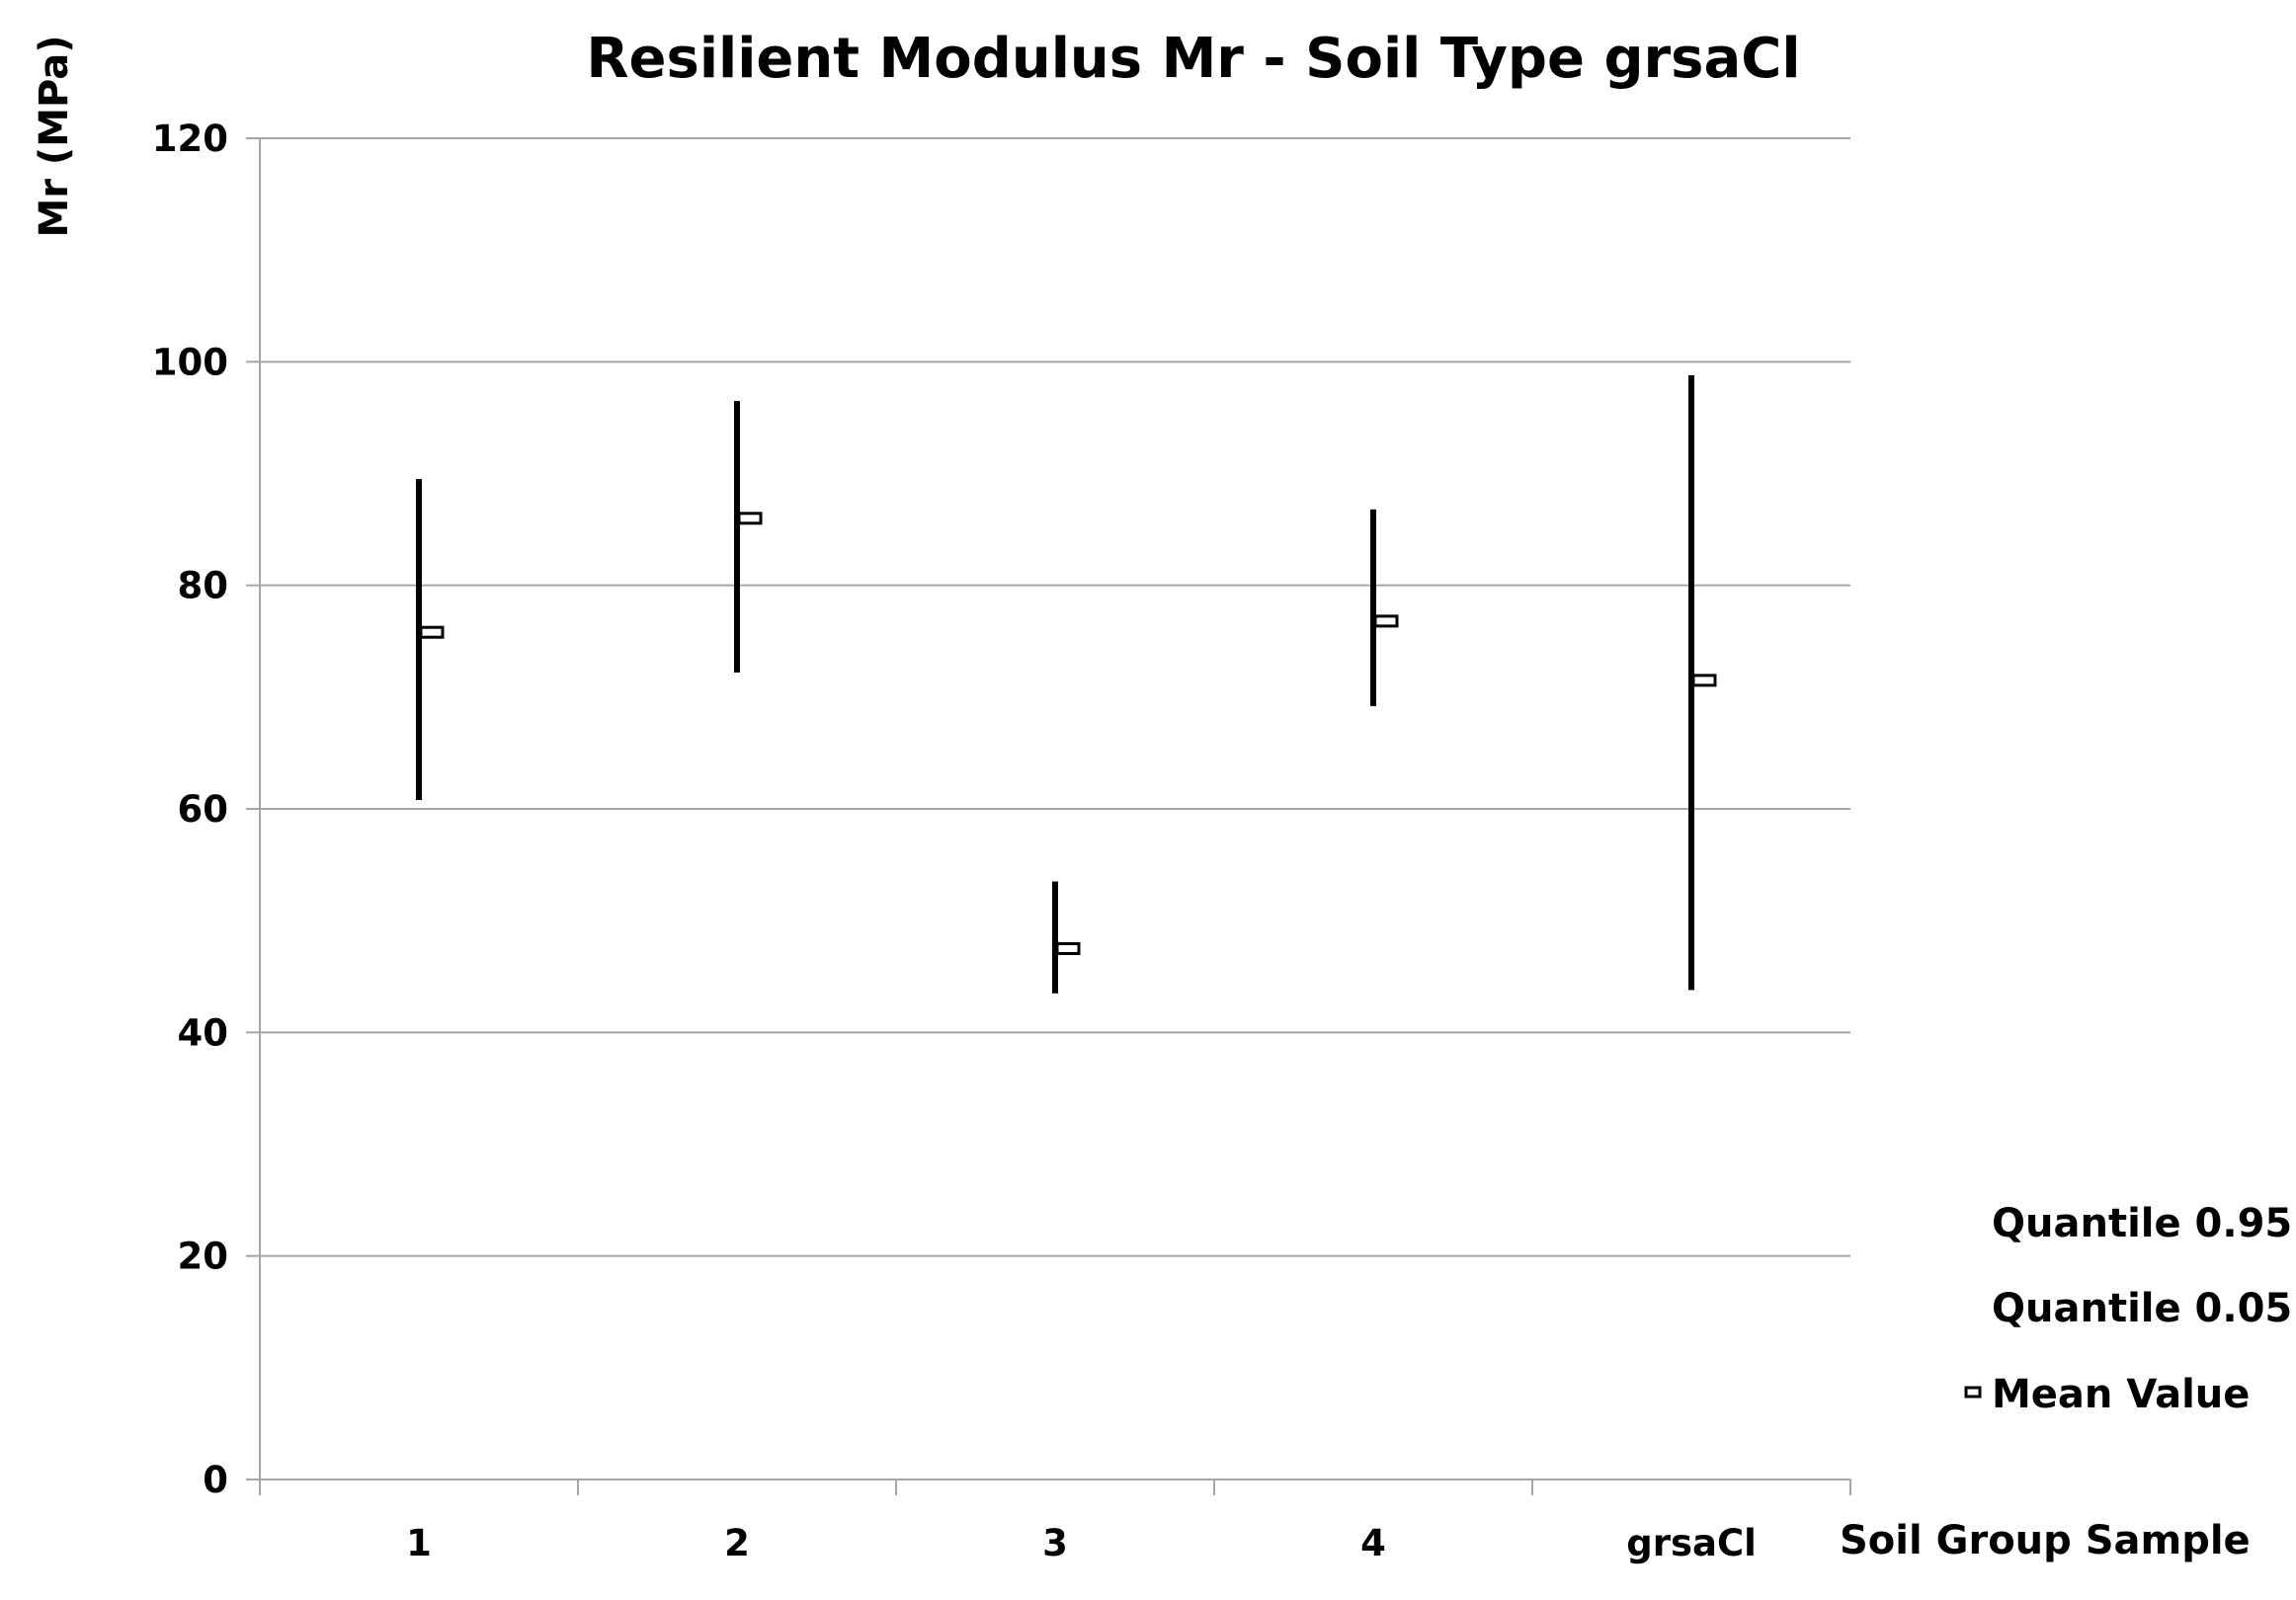  What do you see at coordinates (1704, 680) in the screenshot?
I see `mean-marker-grsaCl` at bounding box center [1704, 680].